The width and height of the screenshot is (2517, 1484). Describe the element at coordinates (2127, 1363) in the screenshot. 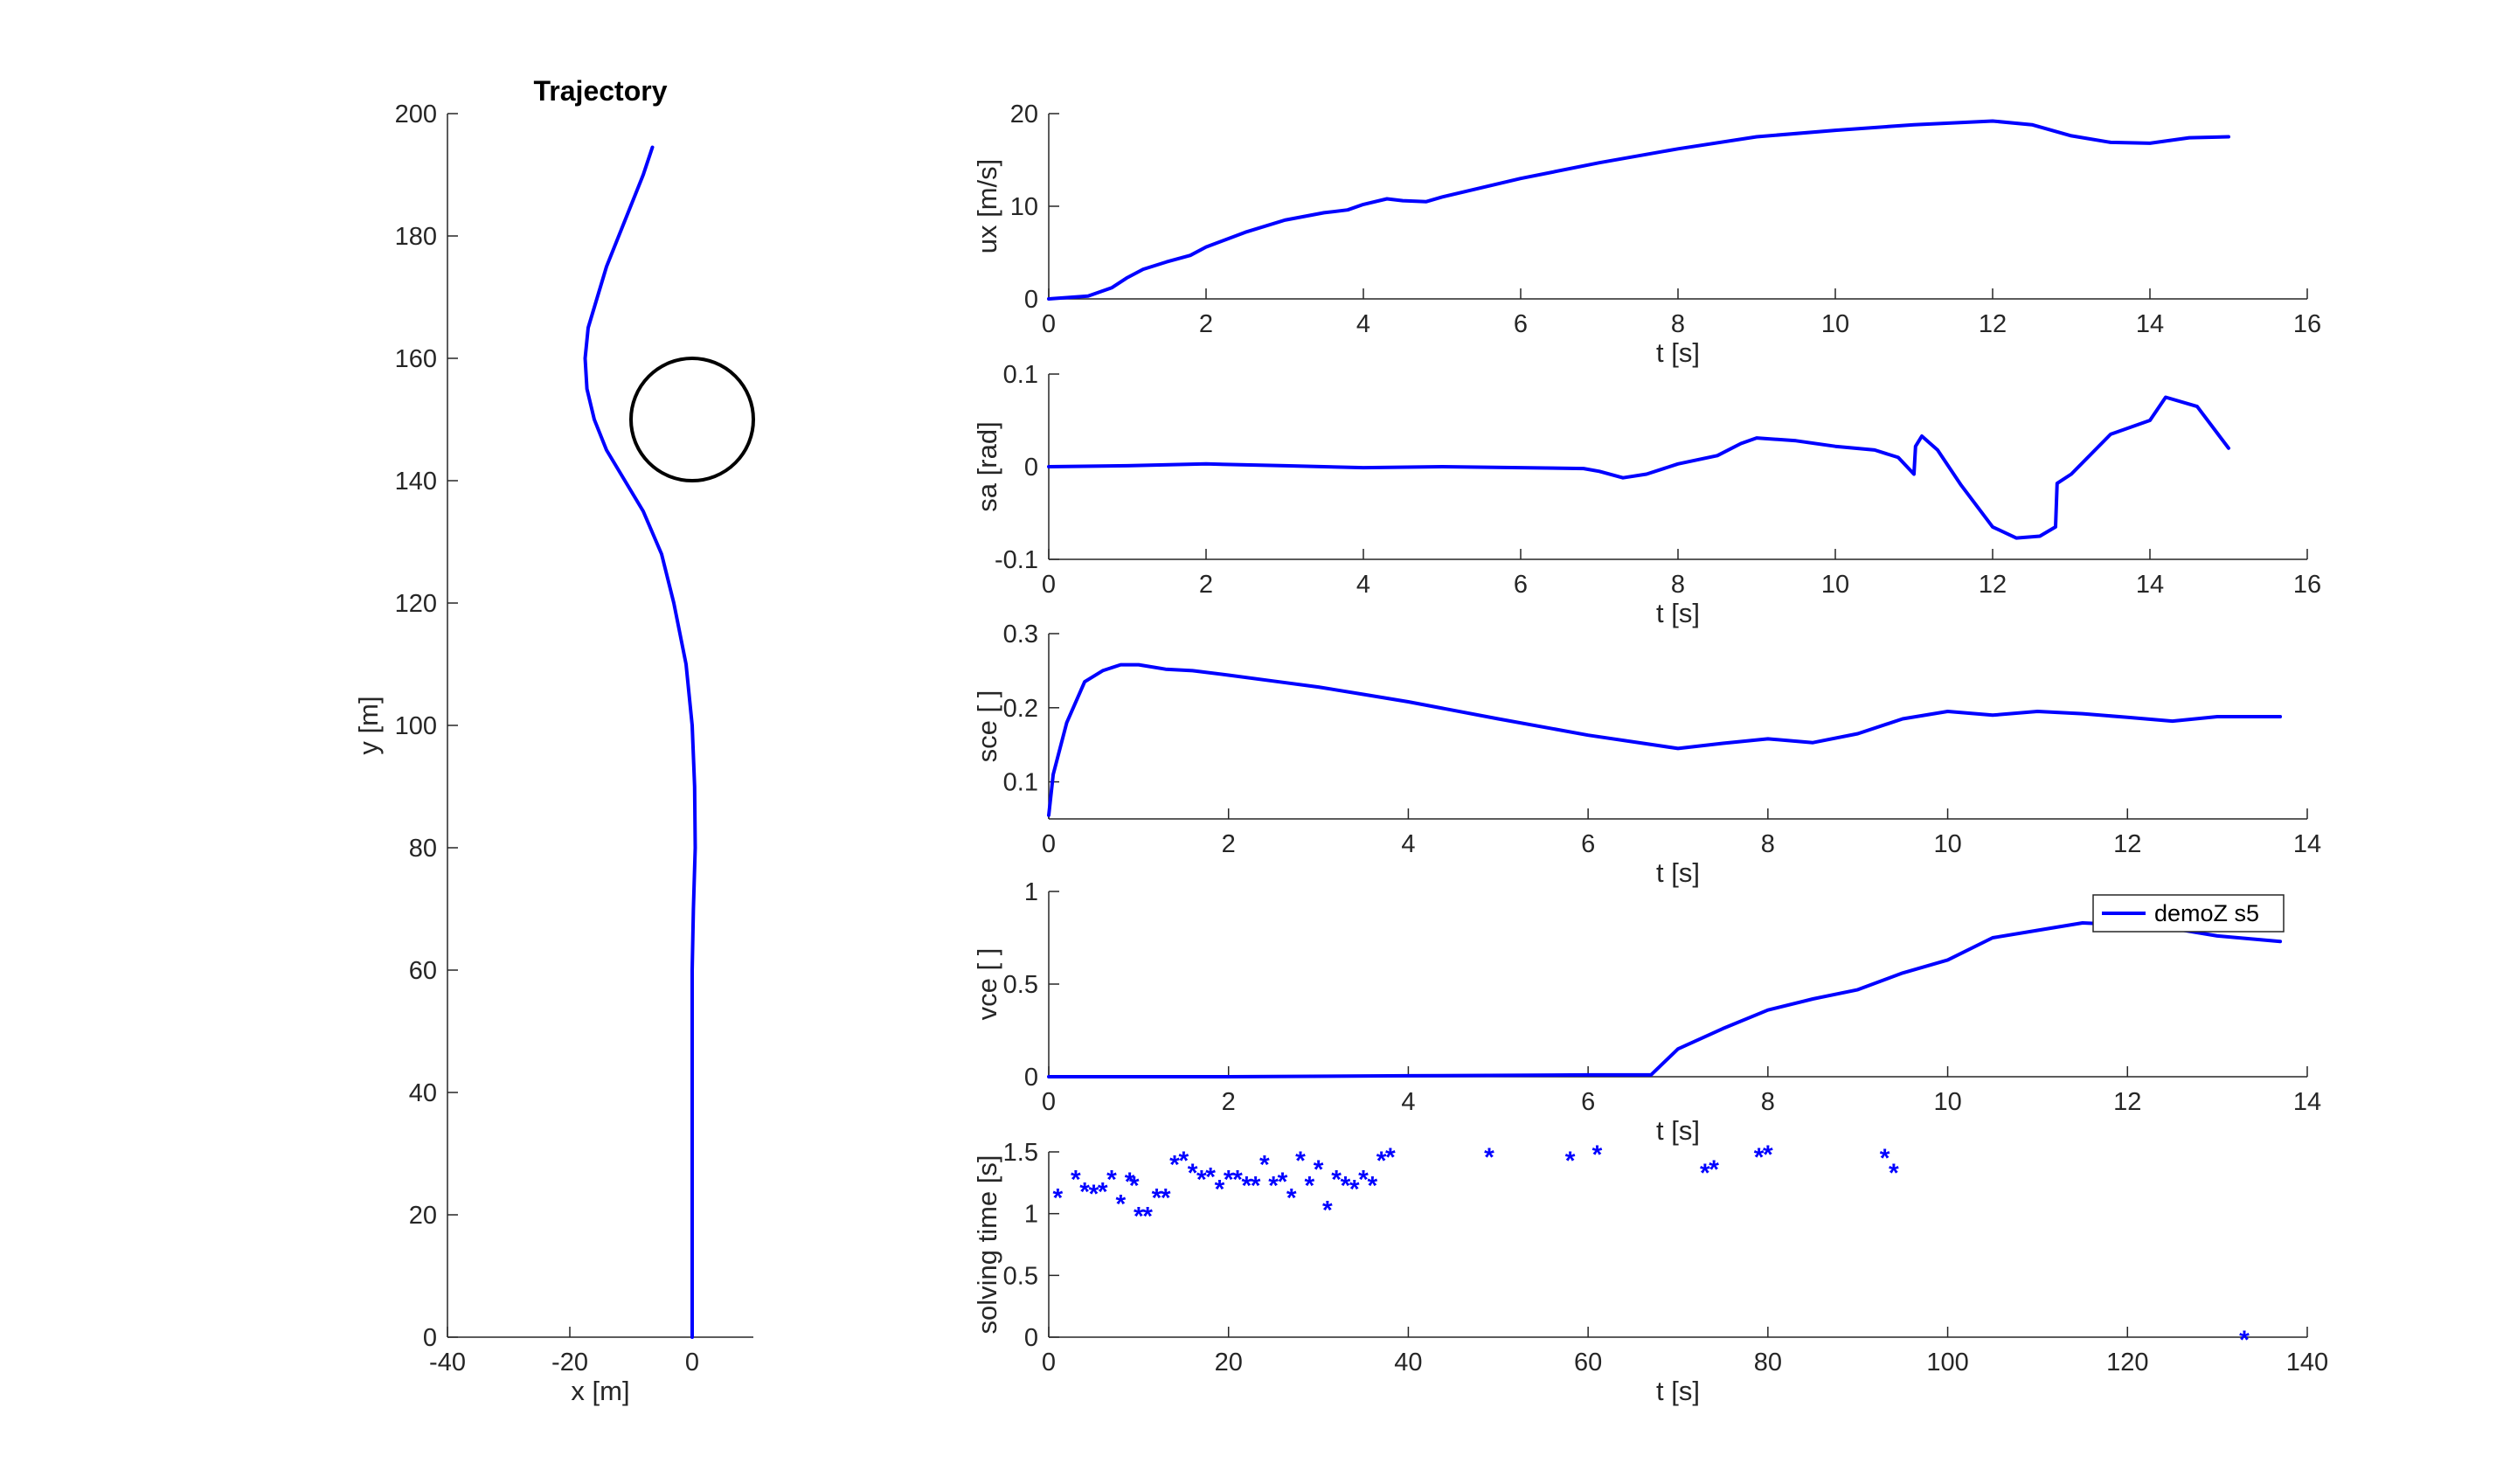

I see `x-tick-label: 120` at that location.